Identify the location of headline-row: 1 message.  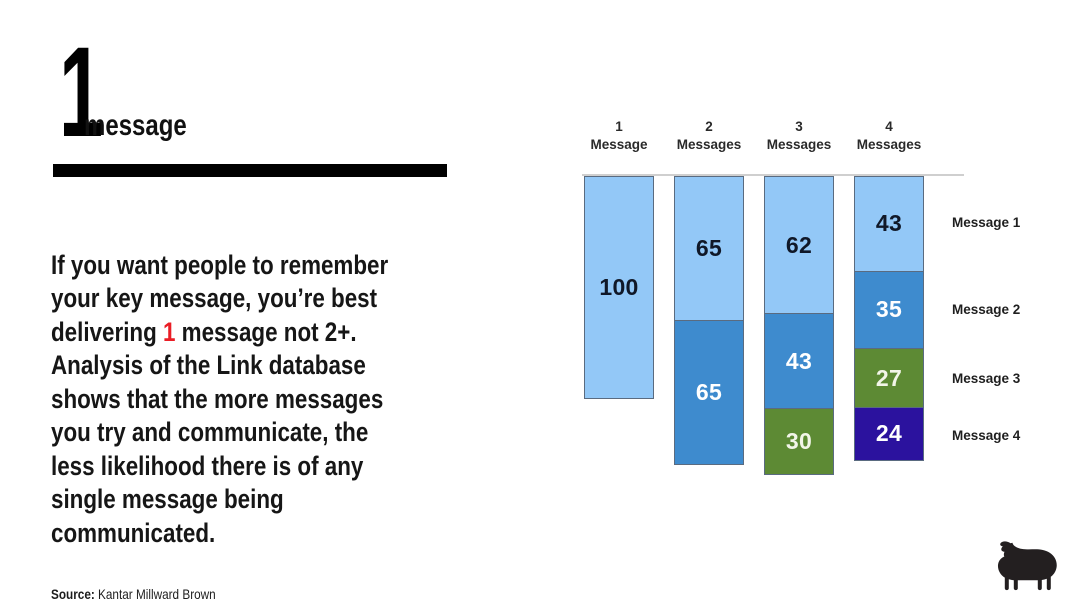
(253, 93).